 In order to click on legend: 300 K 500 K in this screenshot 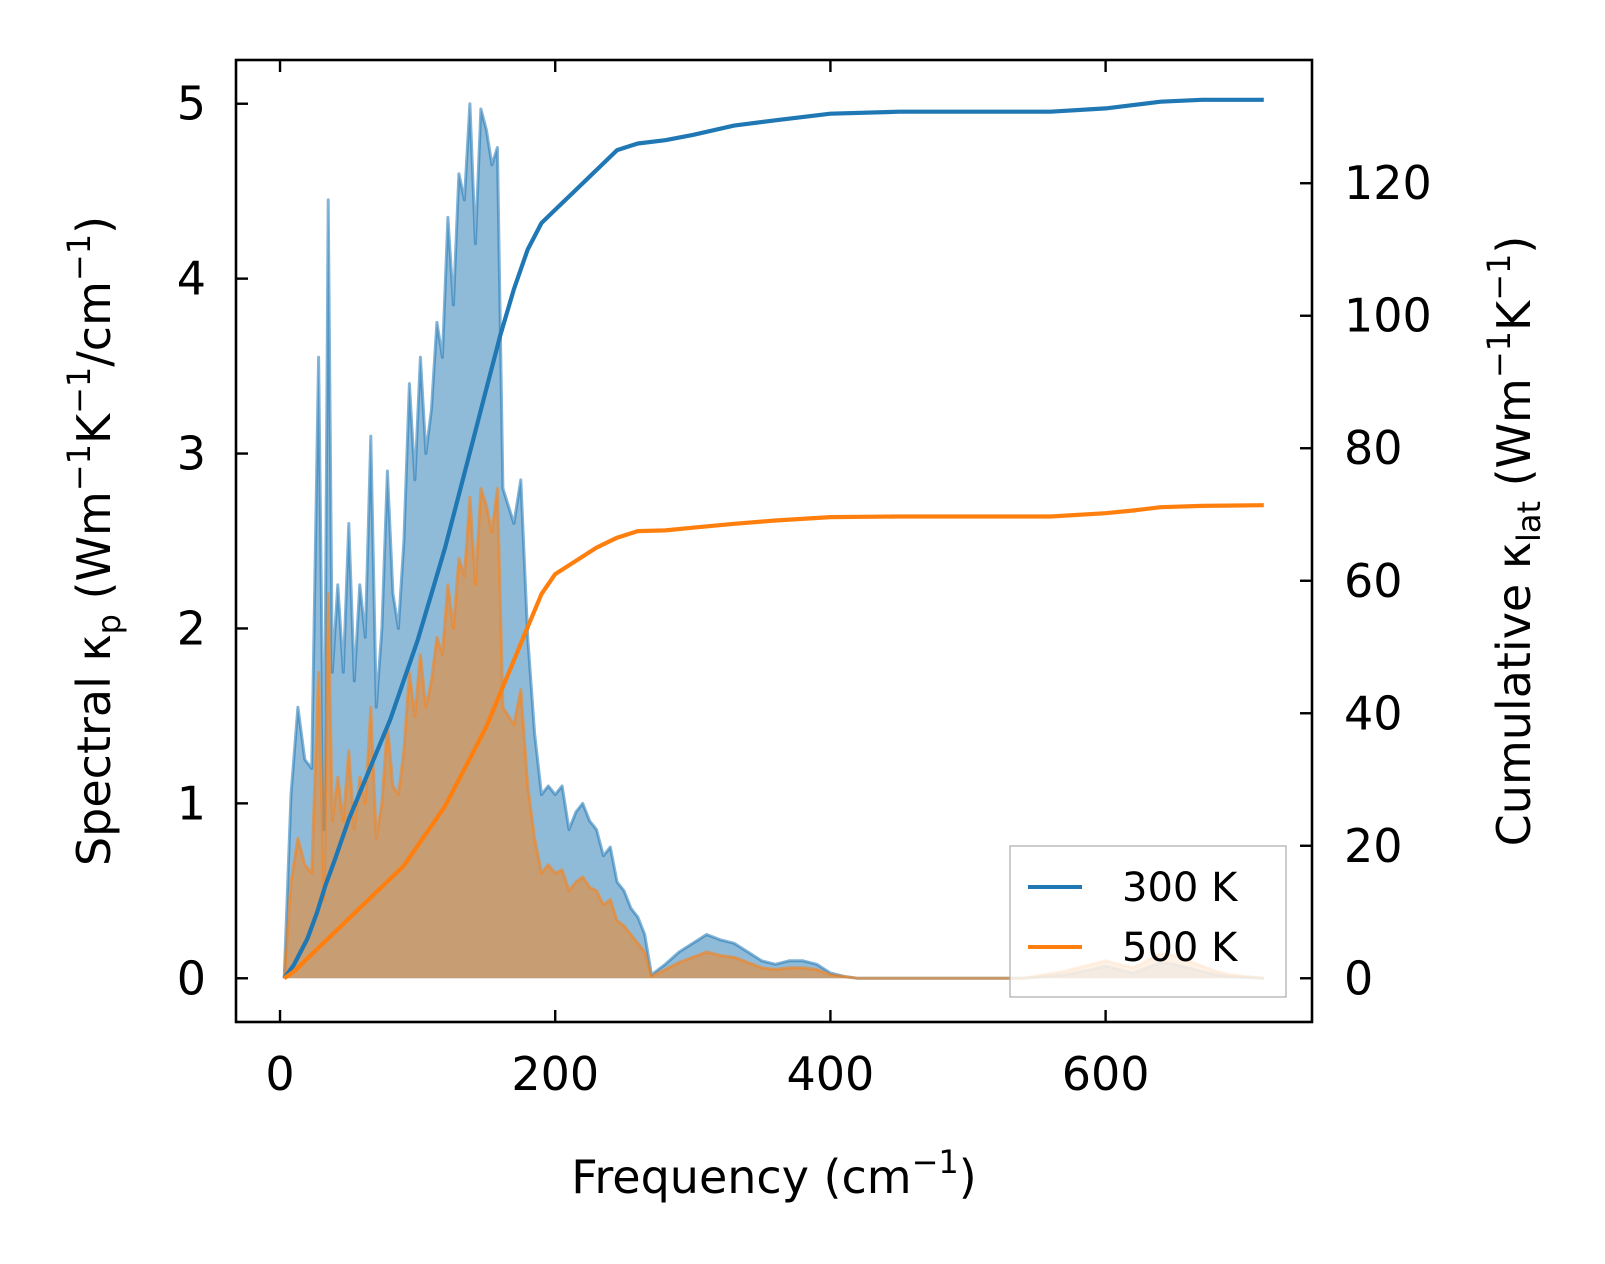, I will do `click(1148, 921)`.